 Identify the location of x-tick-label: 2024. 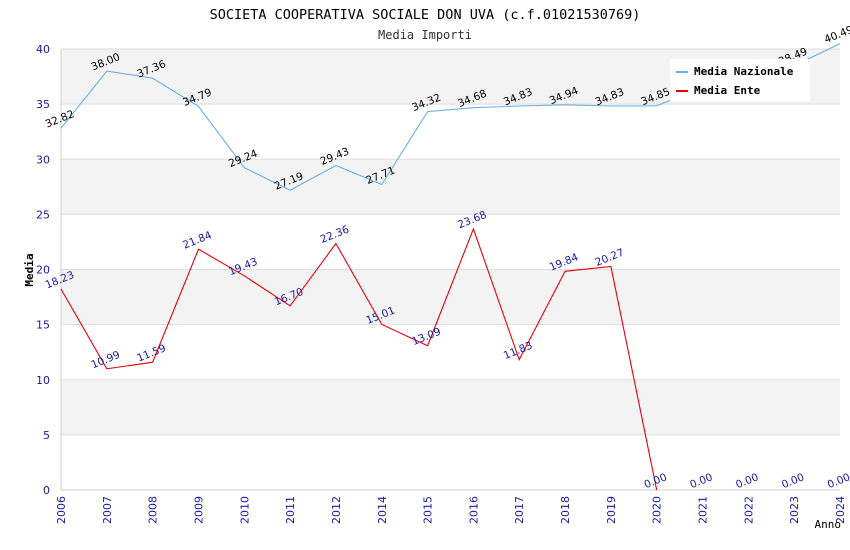
(840, 510).